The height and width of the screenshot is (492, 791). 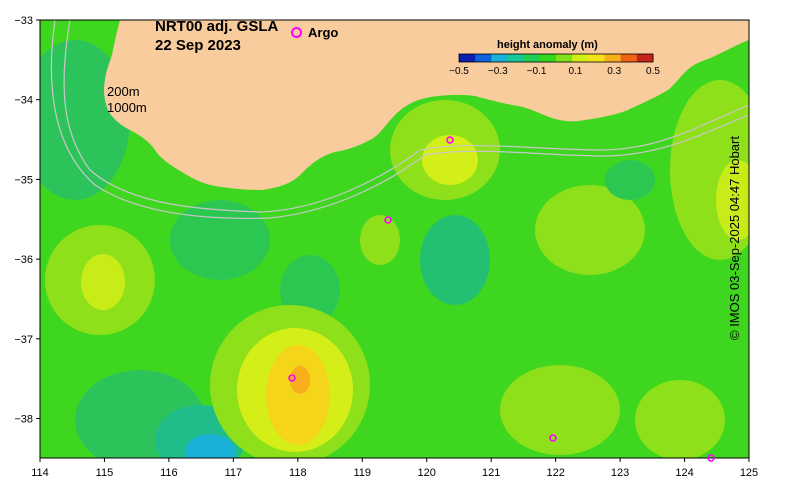 I want to click on x-tick-label: 117, so click(x=234, y=473).